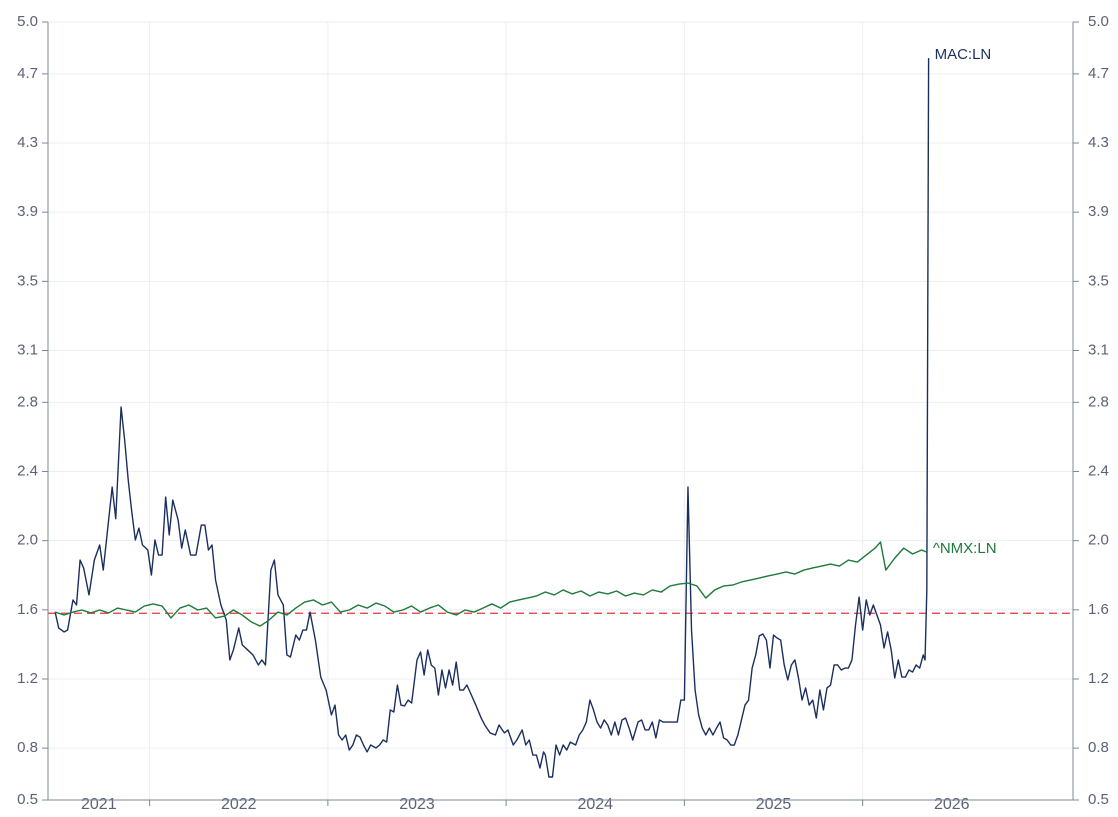 The width and height of the screenshot is (1118, 817). What do you see at coordinates (1098, 401) in the screenshot?
I see `y2-tick-label: 2.8` at bounding box center [1098, 401].